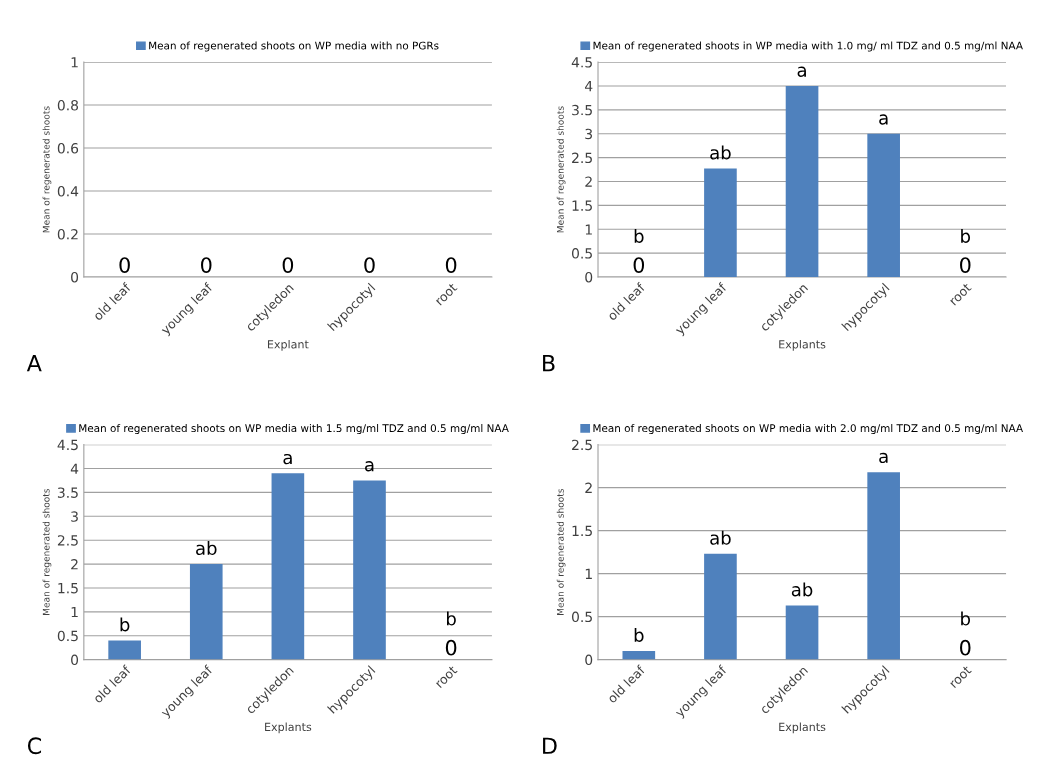  Describe the element at coordinates (808, 46) in the screenshot. I see `legend-label: Mean of regenerated shoots in WP media with 1.0 mg/ ml TDZ and 0.5 mg/ml NAA` at that location.